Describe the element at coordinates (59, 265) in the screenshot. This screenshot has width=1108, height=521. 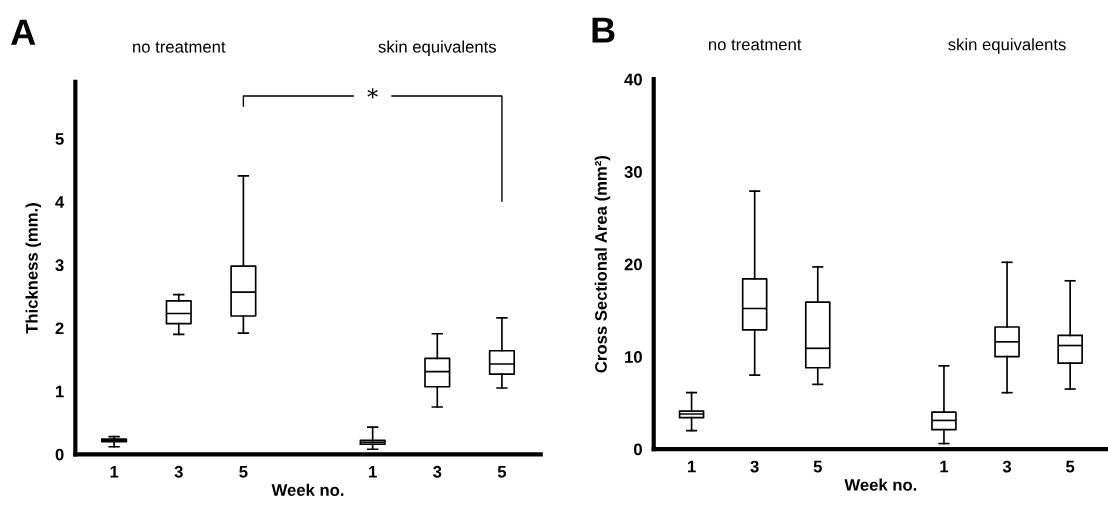
I see `y-tick-label: 3` at that location.